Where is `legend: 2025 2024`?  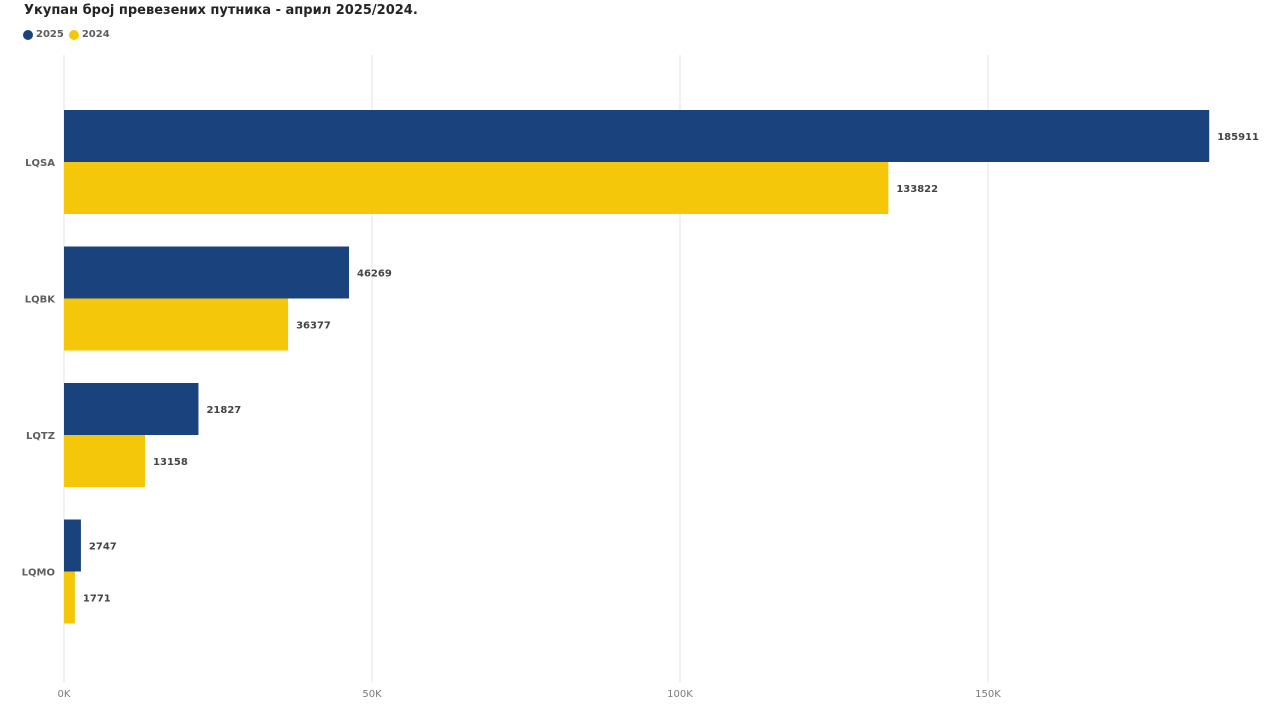
legend: 2025 2024 is located at coordinates (69, 34).